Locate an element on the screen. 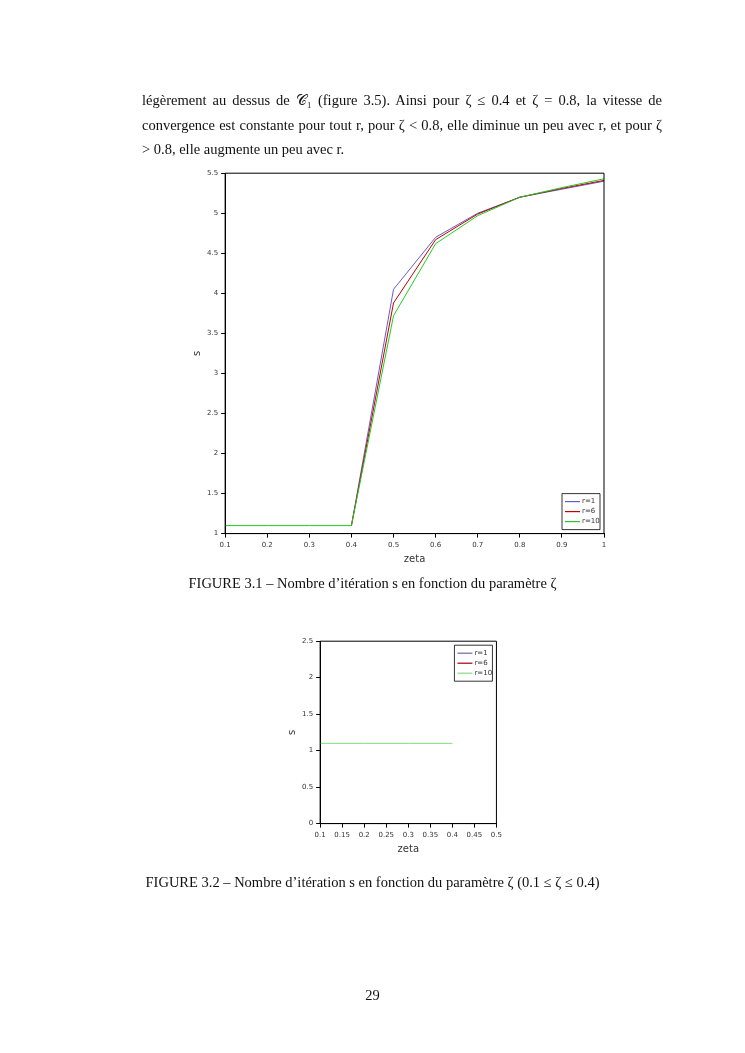  text: légèrement au dessus de 𝒞₁ (figure 3.5). Ainsi pour ζ ≤ 0.4 et ζ = 0.8, la vitesse de convergence est constante pour tout r, pour ζ < 0.8, elle diminue un peu avec r, et pour ζ > 0.8, elle augmente un peu avec r. is located at coordinates (402, 125).